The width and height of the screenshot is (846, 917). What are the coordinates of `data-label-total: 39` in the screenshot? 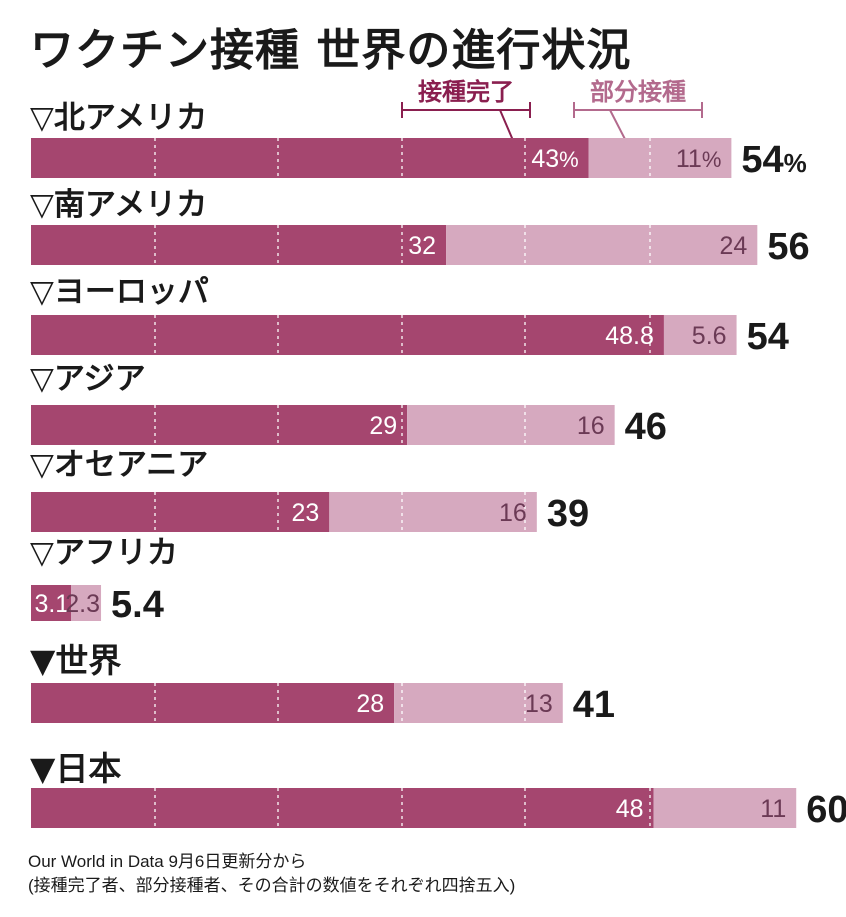 It's located at (568, 514).